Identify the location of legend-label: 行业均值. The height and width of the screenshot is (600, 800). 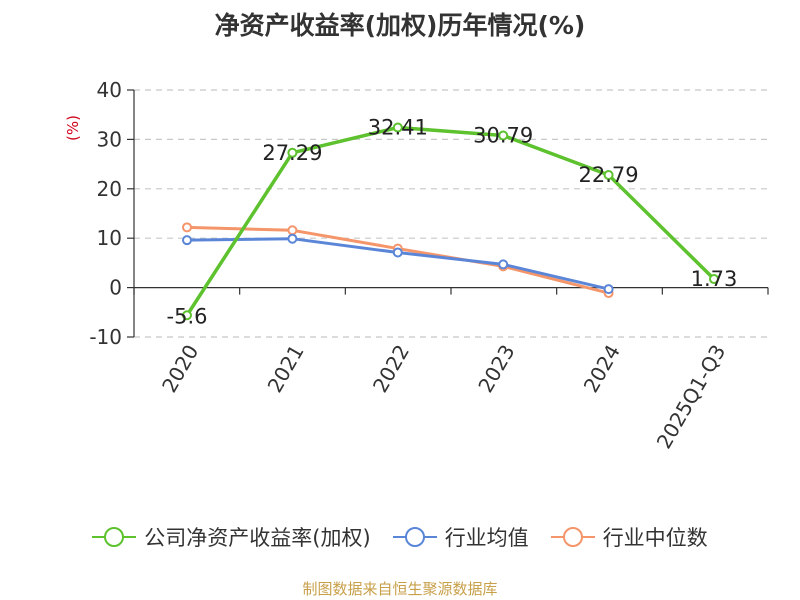
(486, 538).